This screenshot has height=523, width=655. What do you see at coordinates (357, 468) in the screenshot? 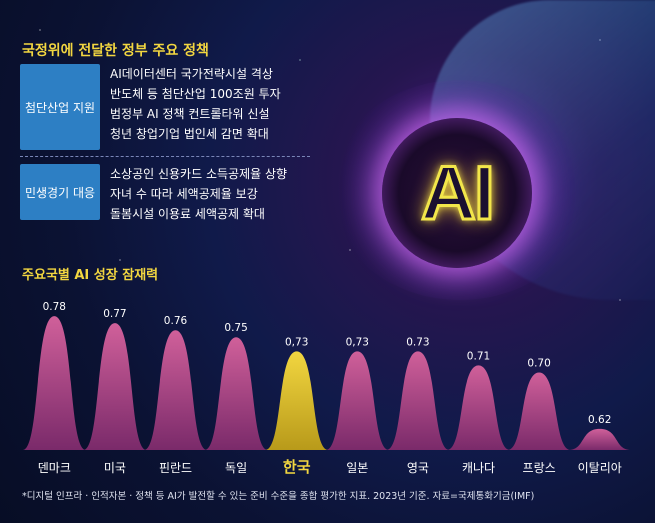
I see `category-label: 일본` at bounding box center [357, 468].